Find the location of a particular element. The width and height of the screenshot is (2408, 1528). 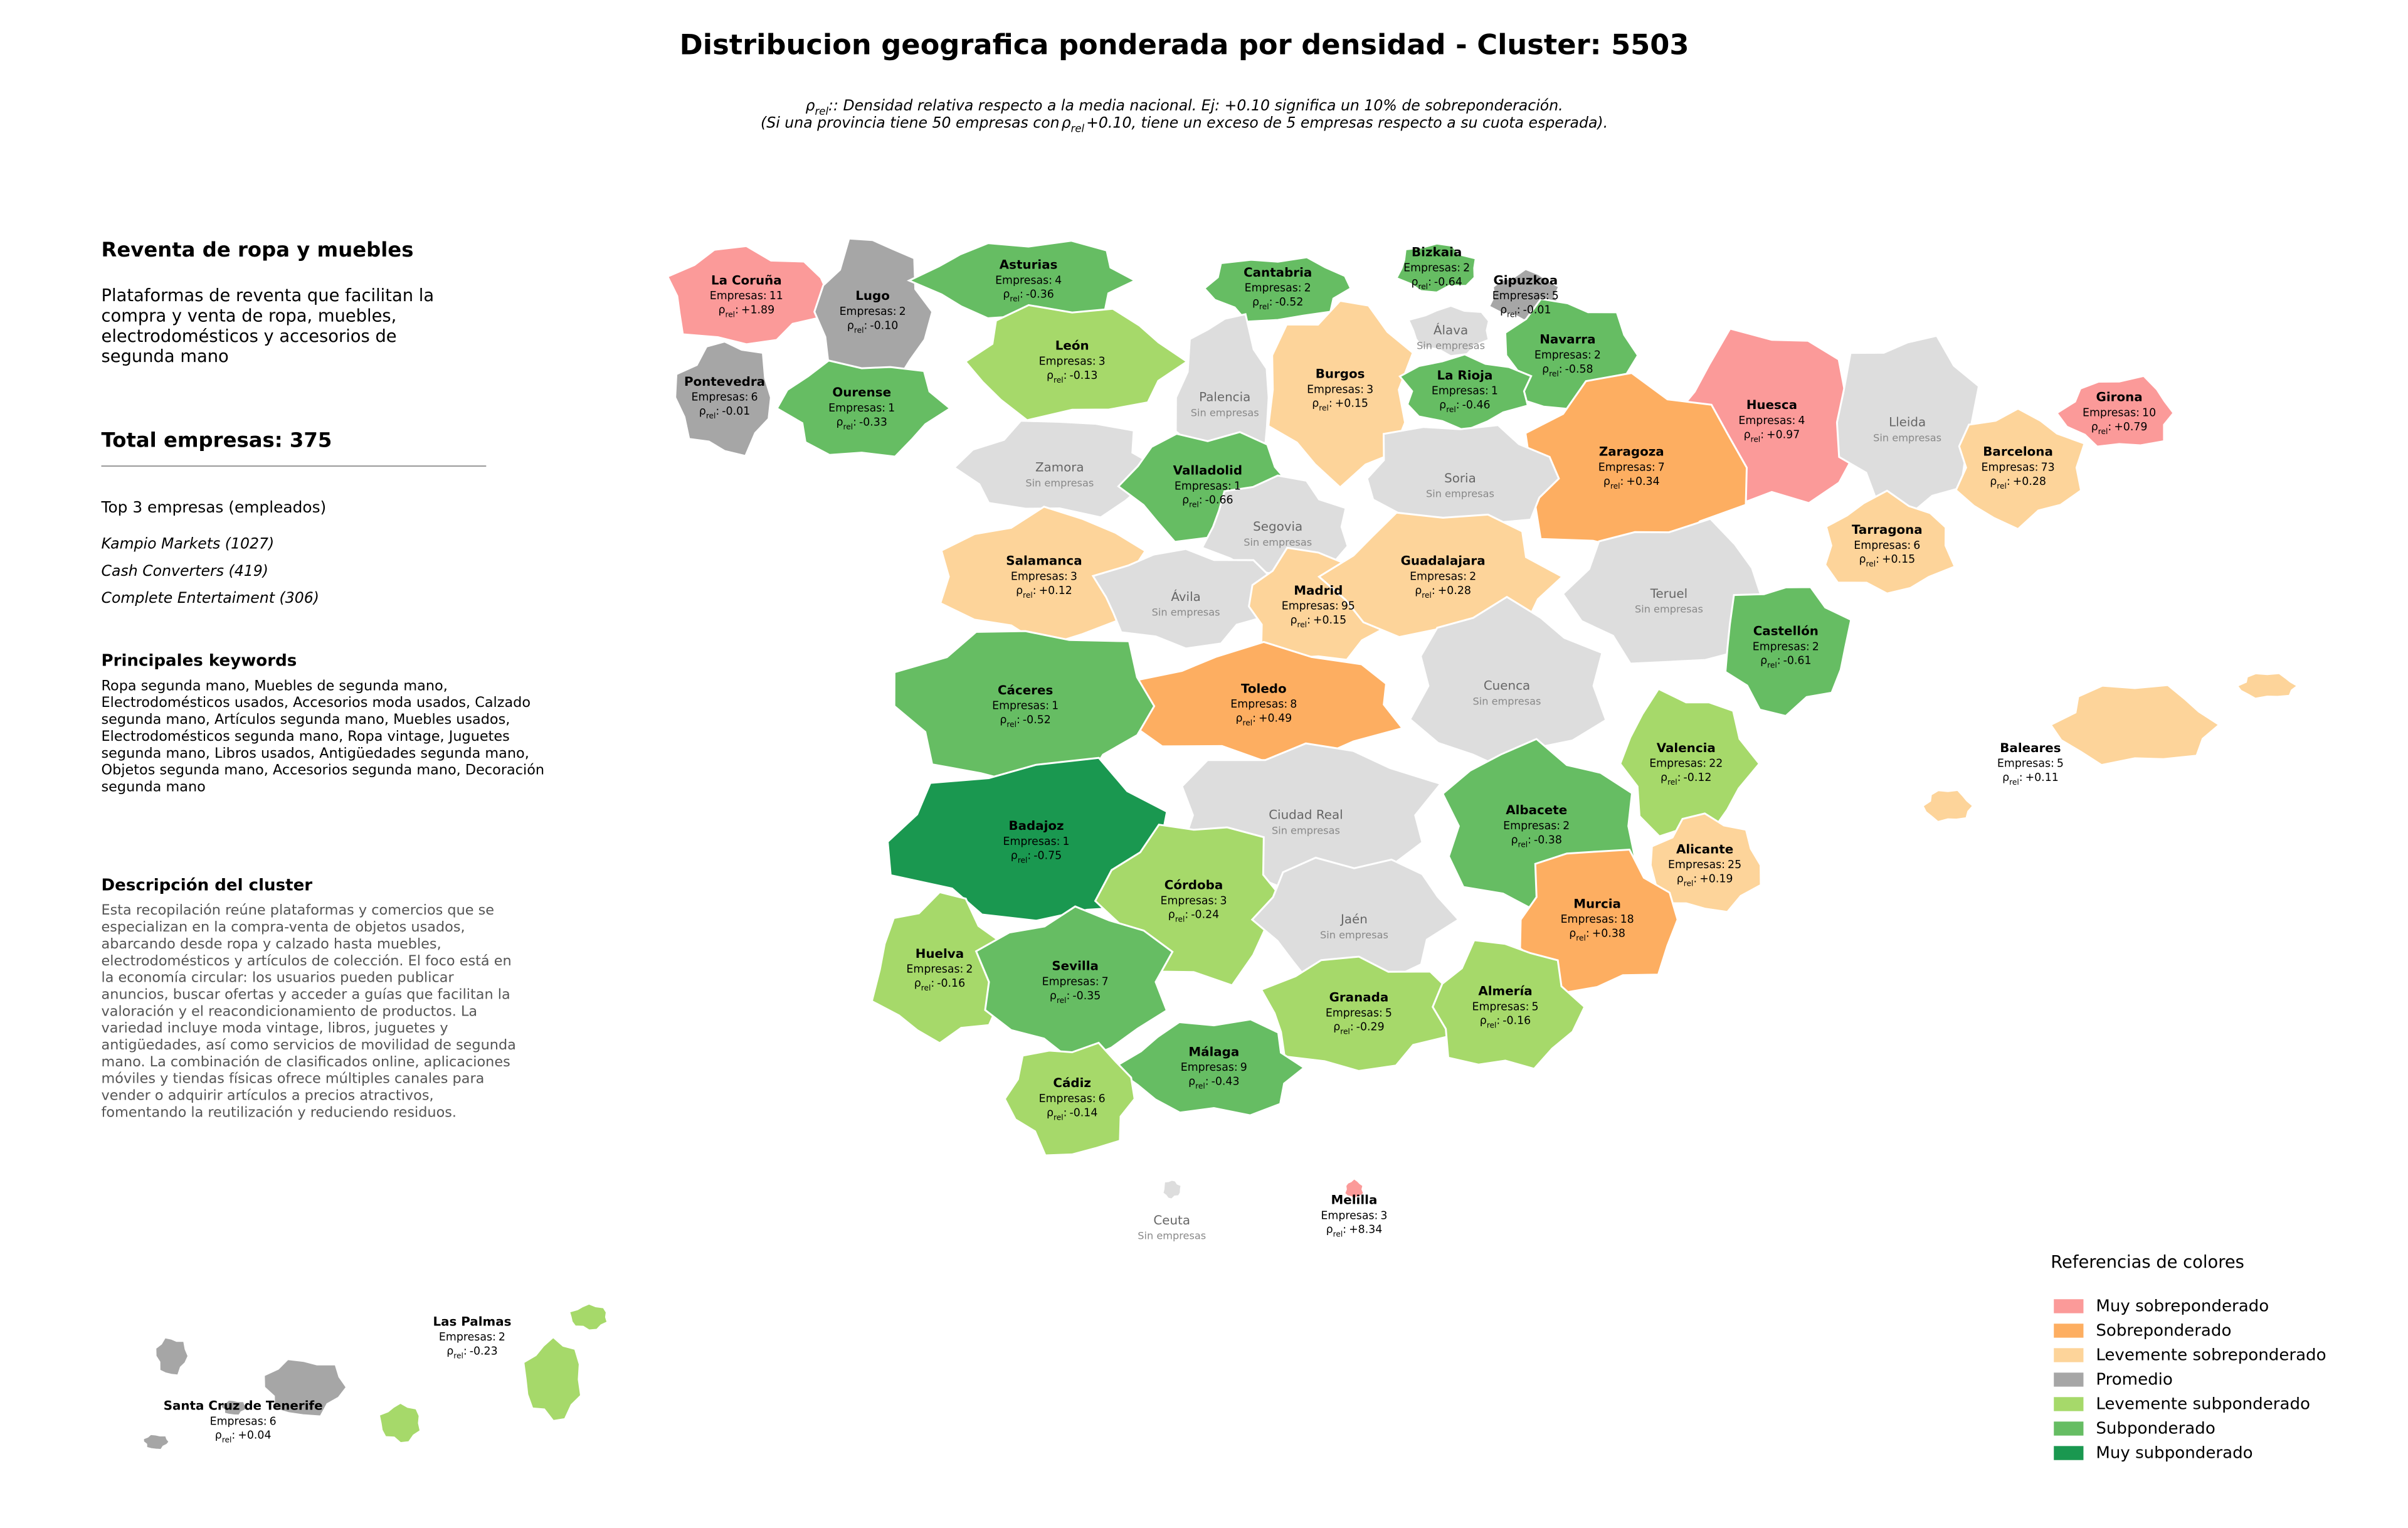

keywords-heading: Principales keywords is located at coordinates (199, 660).